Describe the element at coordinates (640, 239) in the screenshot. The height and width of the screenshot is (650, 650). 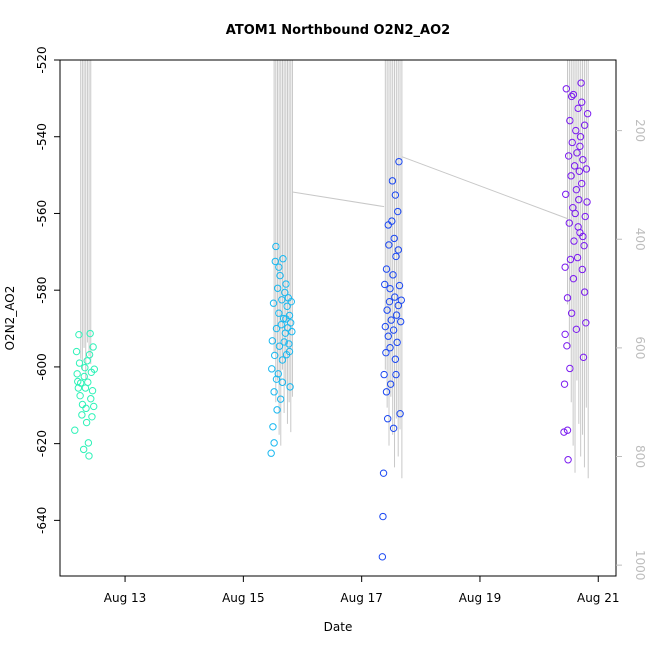
I see `secondary-y-tick-label: 400` at that location.